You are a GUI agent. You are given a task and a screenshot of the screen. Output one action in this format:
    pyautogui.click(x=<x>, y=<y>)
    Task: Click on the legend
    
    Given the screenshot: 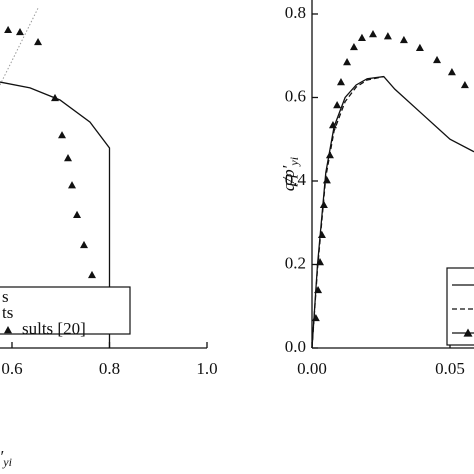 What is the action you would take?
    pyautogui.click(x=460, y=306)
    